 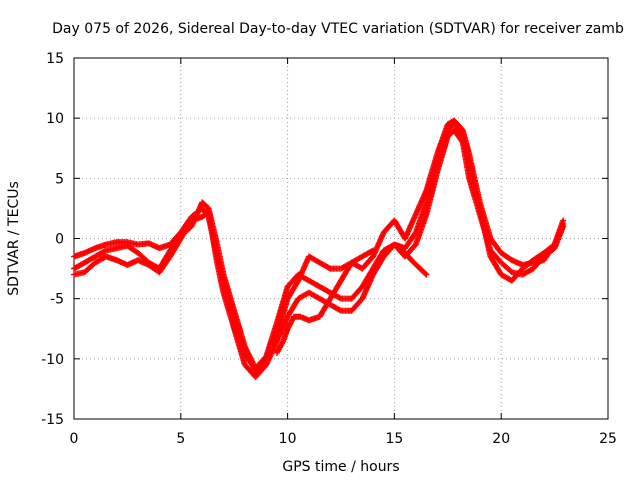 I want to click on x-tick-label: 10, so click(x=288, y=439).